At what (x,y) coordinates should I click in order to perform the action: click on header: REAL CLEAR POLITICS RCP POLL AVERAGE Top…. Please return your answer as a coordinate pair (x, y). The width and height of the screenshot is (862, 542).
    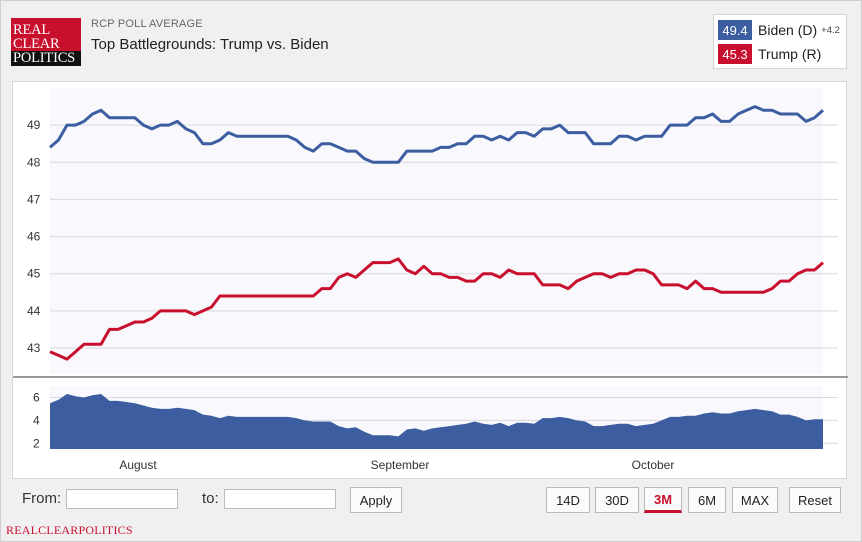
    Looking at the image, I should click on (431, 40).